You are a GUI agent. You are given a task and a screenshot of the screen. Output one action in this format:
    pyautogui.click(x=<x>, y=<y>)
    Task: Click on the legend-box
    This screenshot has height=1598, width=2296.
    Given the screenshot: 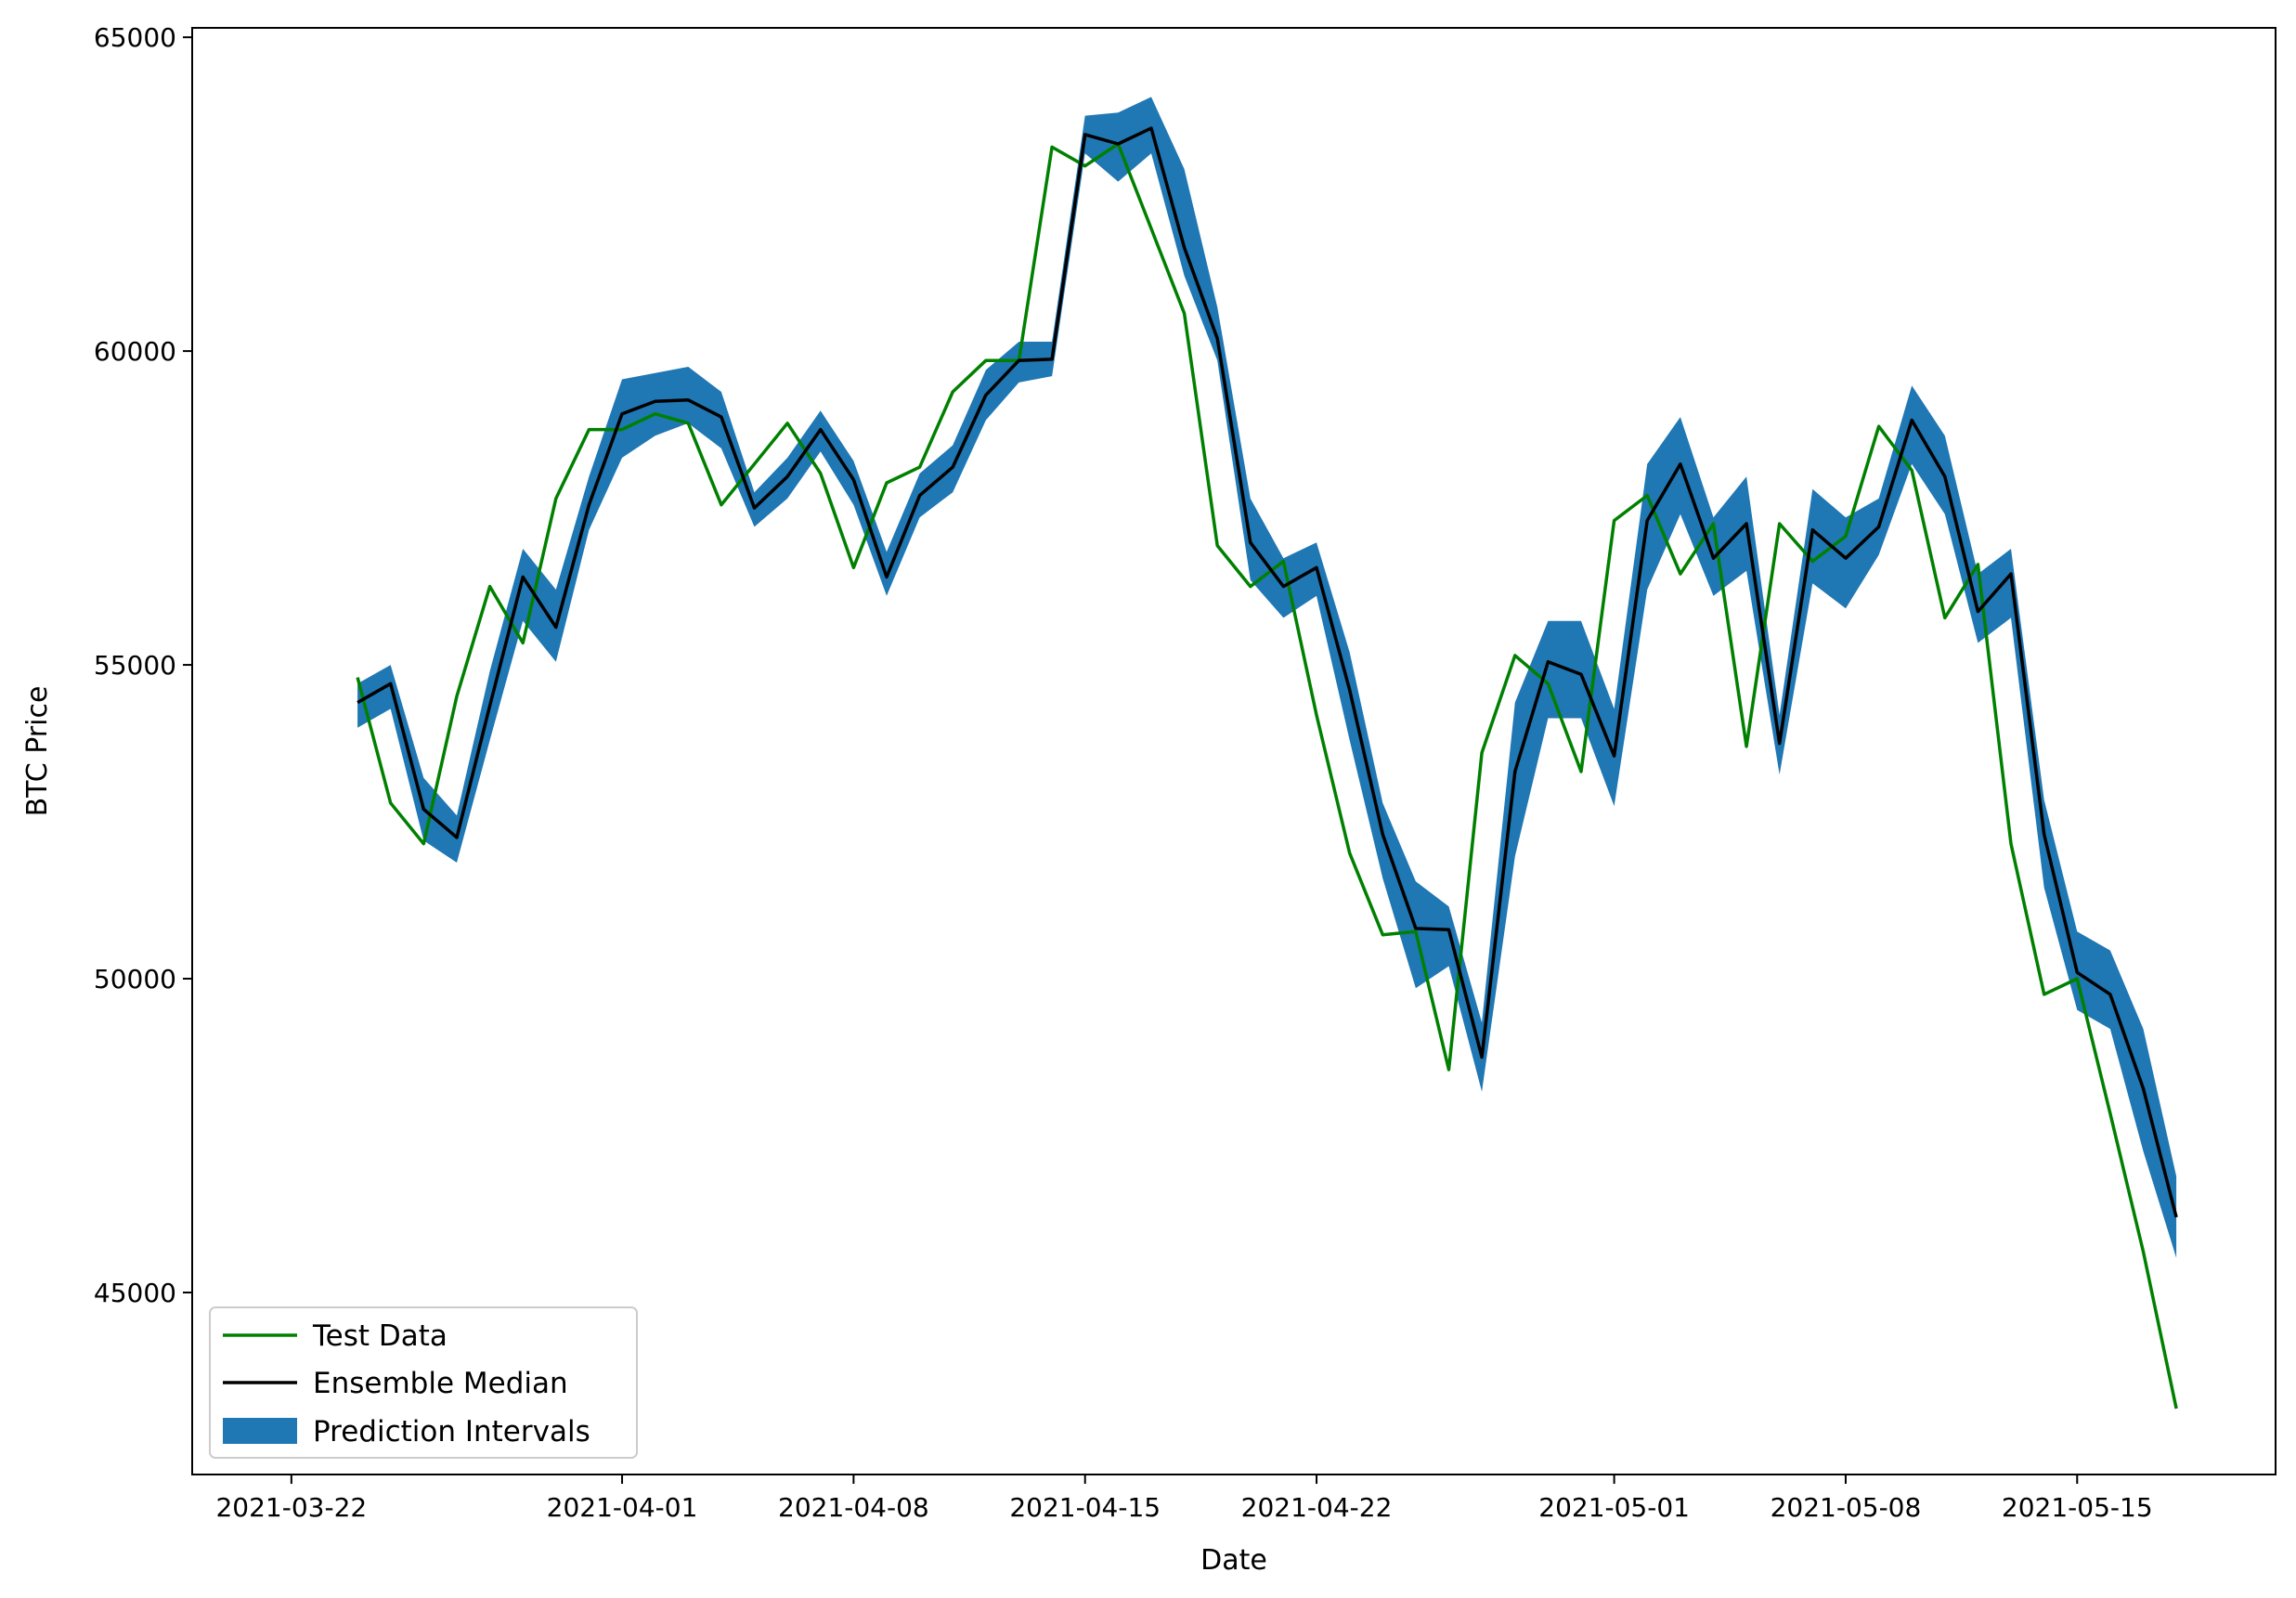 What is the action you would take?
    pyautogui.click(x=423, y=1382)
    